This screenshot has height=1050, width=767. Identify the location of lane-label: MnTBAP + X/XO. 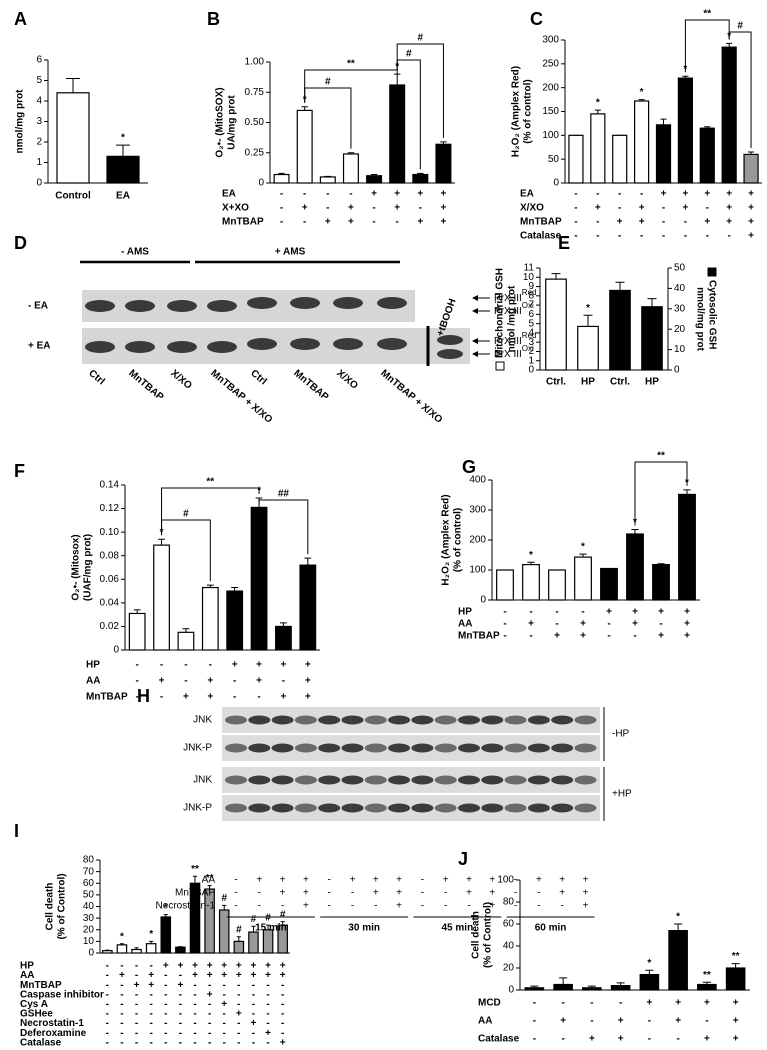
(411, 397).